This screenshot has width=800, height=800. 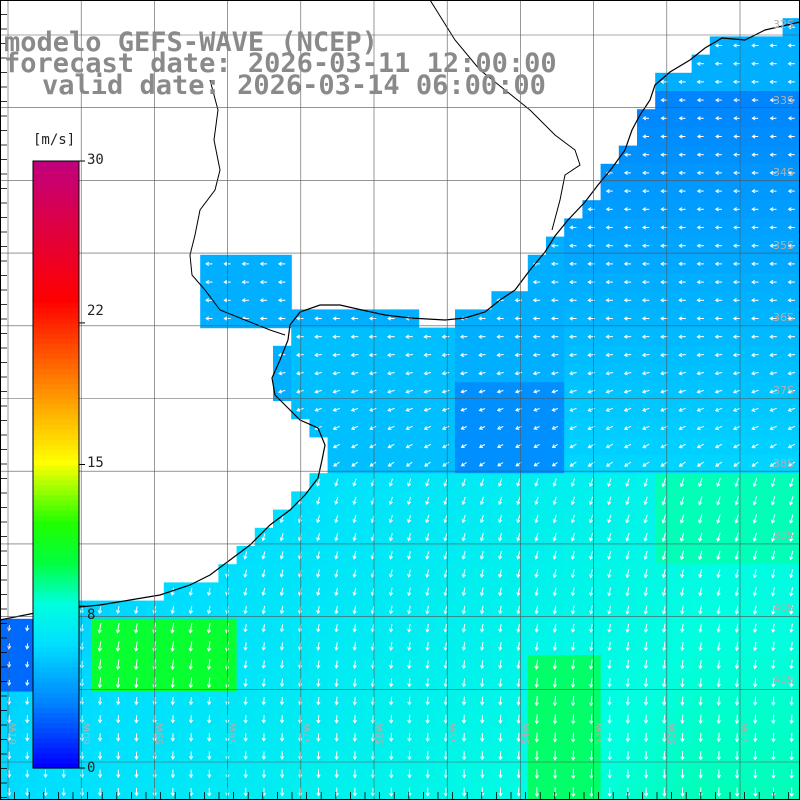 I want to click on latitude-label: 40S, so click(x=783, y=607).